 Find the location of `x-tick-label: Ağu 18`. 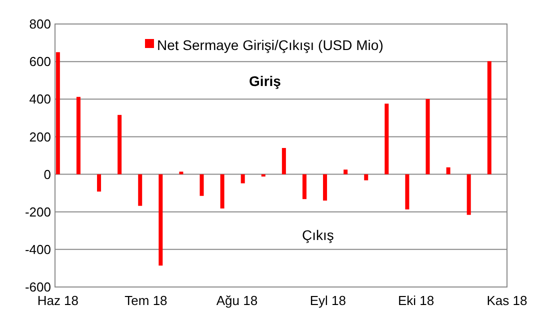

x-tick-label: Ağu 18 is located at coordinates (237, 300).